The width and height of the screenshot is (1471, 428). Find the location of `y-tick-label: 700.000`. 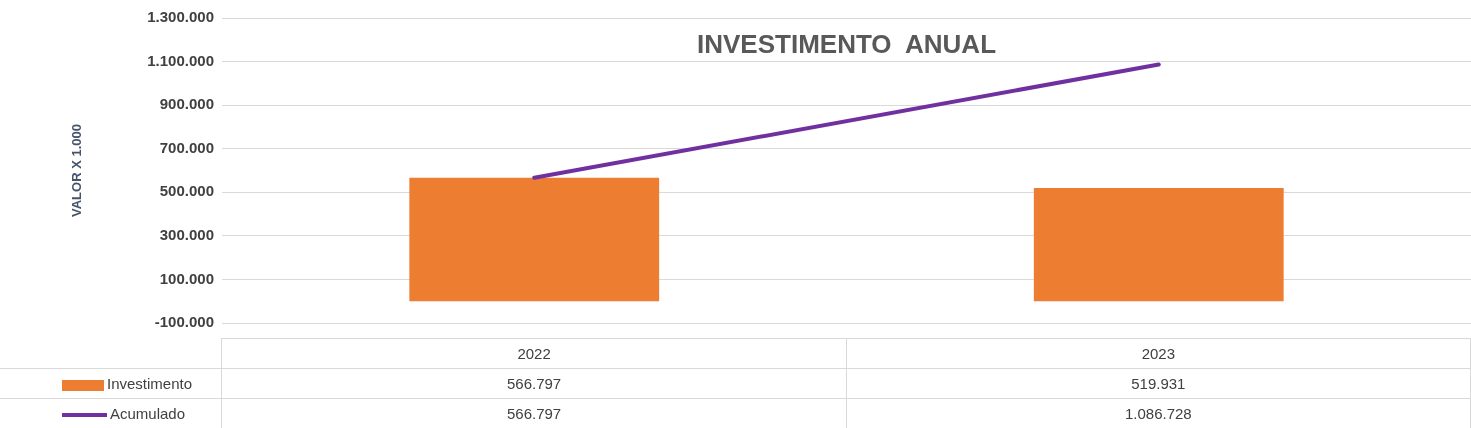

y-tick-label: 700.000 is located at coordinates (186, 147).